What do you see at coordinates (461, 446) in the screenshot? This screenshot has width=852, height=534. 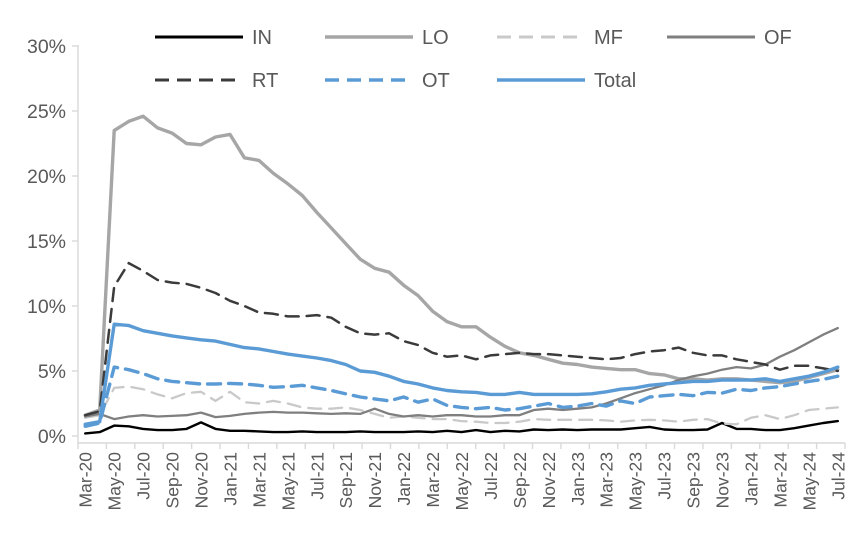 I see `x-axis-ticks` at bounding box center [461, 446].